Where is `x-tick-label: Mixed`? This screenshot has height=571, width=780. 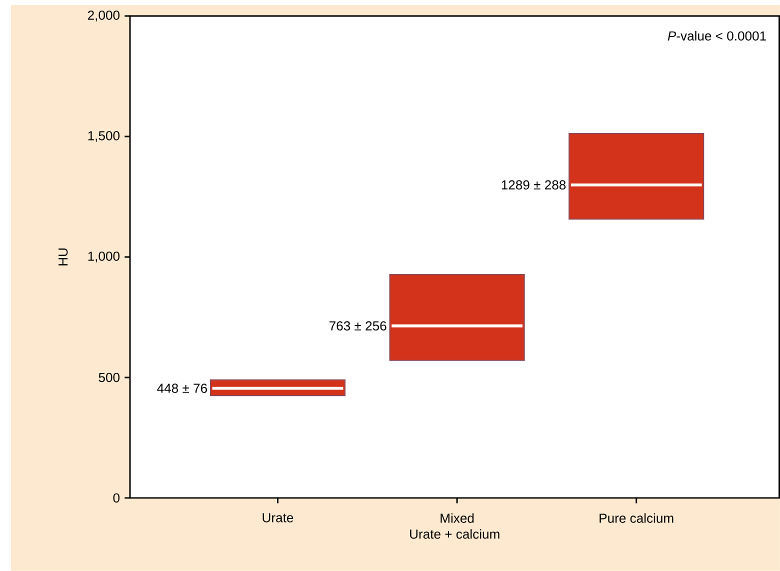
x-tick-label: Mixed is located at coordinates (457, 518).